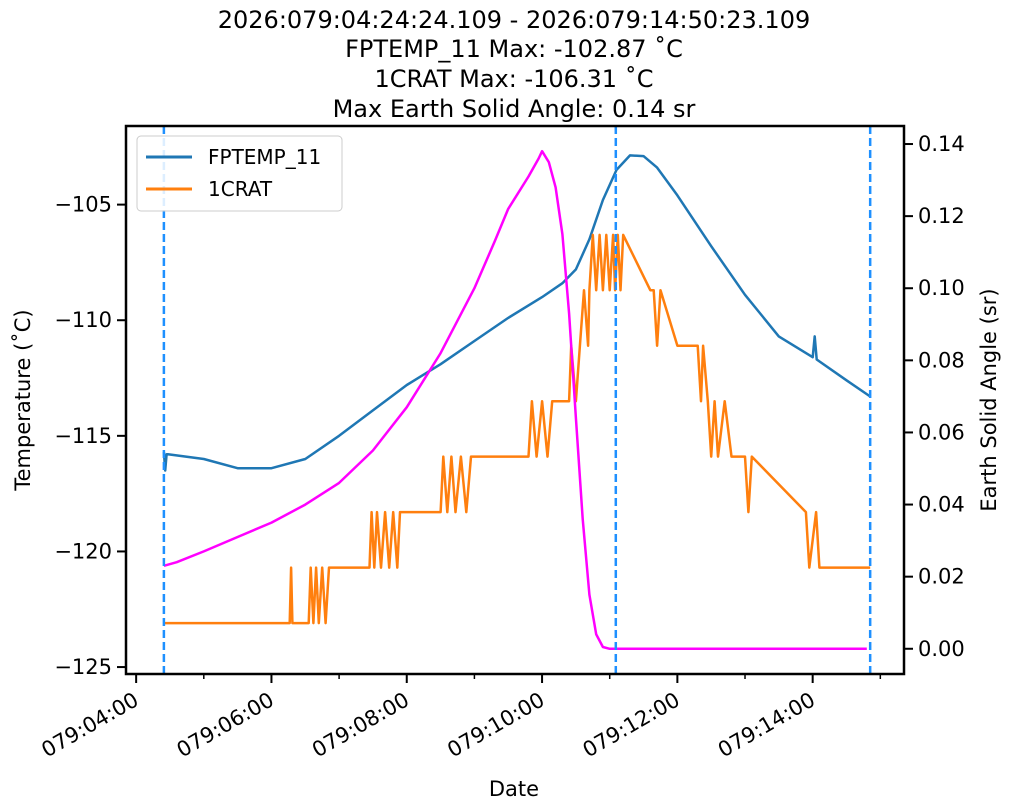 This screenshot has width=1011, height=811. What do you see at coordinates (83, 667) in the screenshot?
I see `y-tick-label: −125` at bounding box center [83, 667].